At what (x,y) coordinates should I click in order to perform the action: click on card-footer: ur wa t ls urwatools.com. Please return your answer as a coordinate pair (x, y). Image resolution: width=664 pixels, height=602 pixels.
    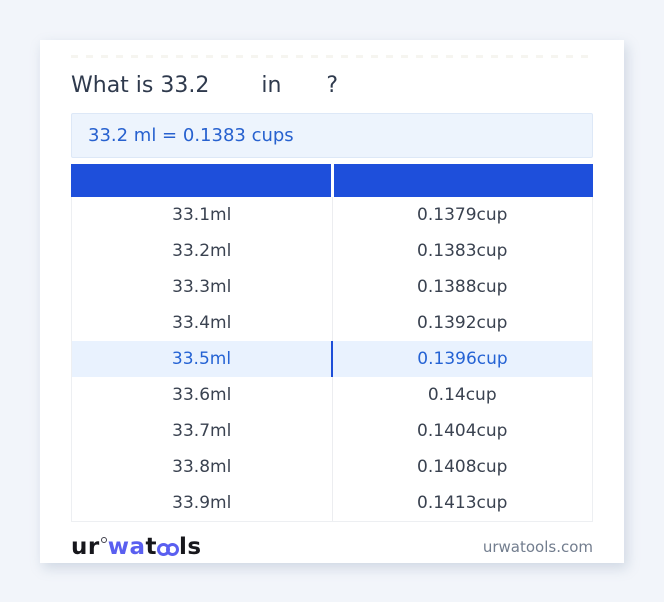
    Looking at the image, I should click on (332, 547).